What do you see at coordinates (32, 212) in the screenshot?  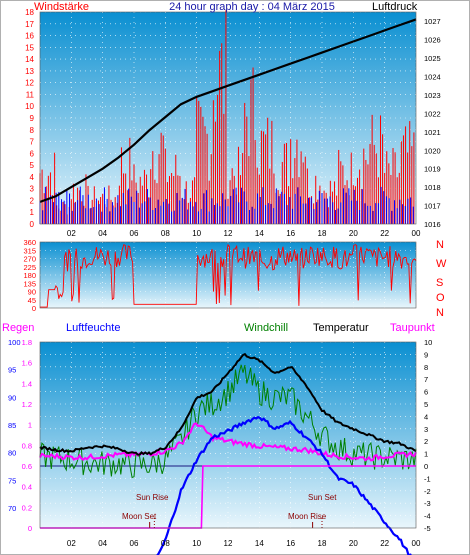 I see `top-left-tick: 1` at bounding box center [32, 212].